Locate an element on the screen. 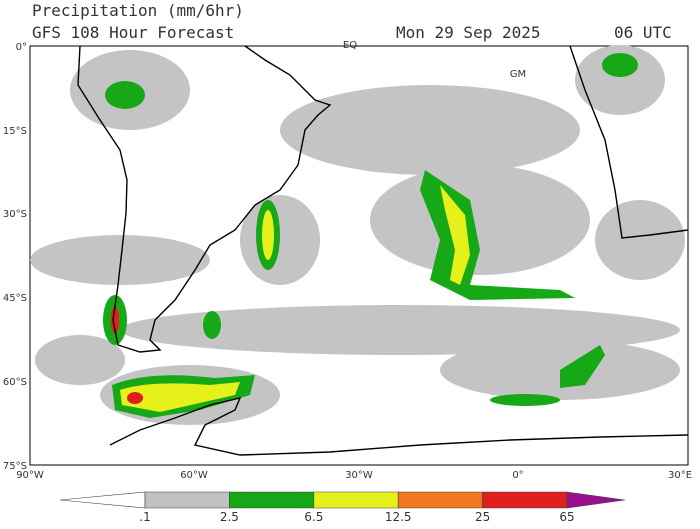 The height and width of the screenshot is (529, 700). lat-label: 60°S is located at coordinates (15, 382).